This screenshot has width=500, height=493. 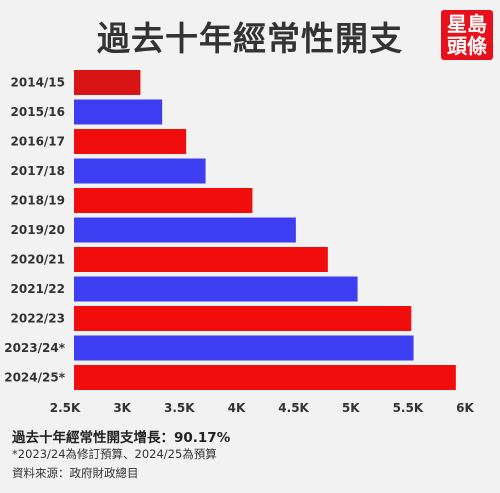 I want to click on category-label: 2024/25*, so click(x=34, y=378).